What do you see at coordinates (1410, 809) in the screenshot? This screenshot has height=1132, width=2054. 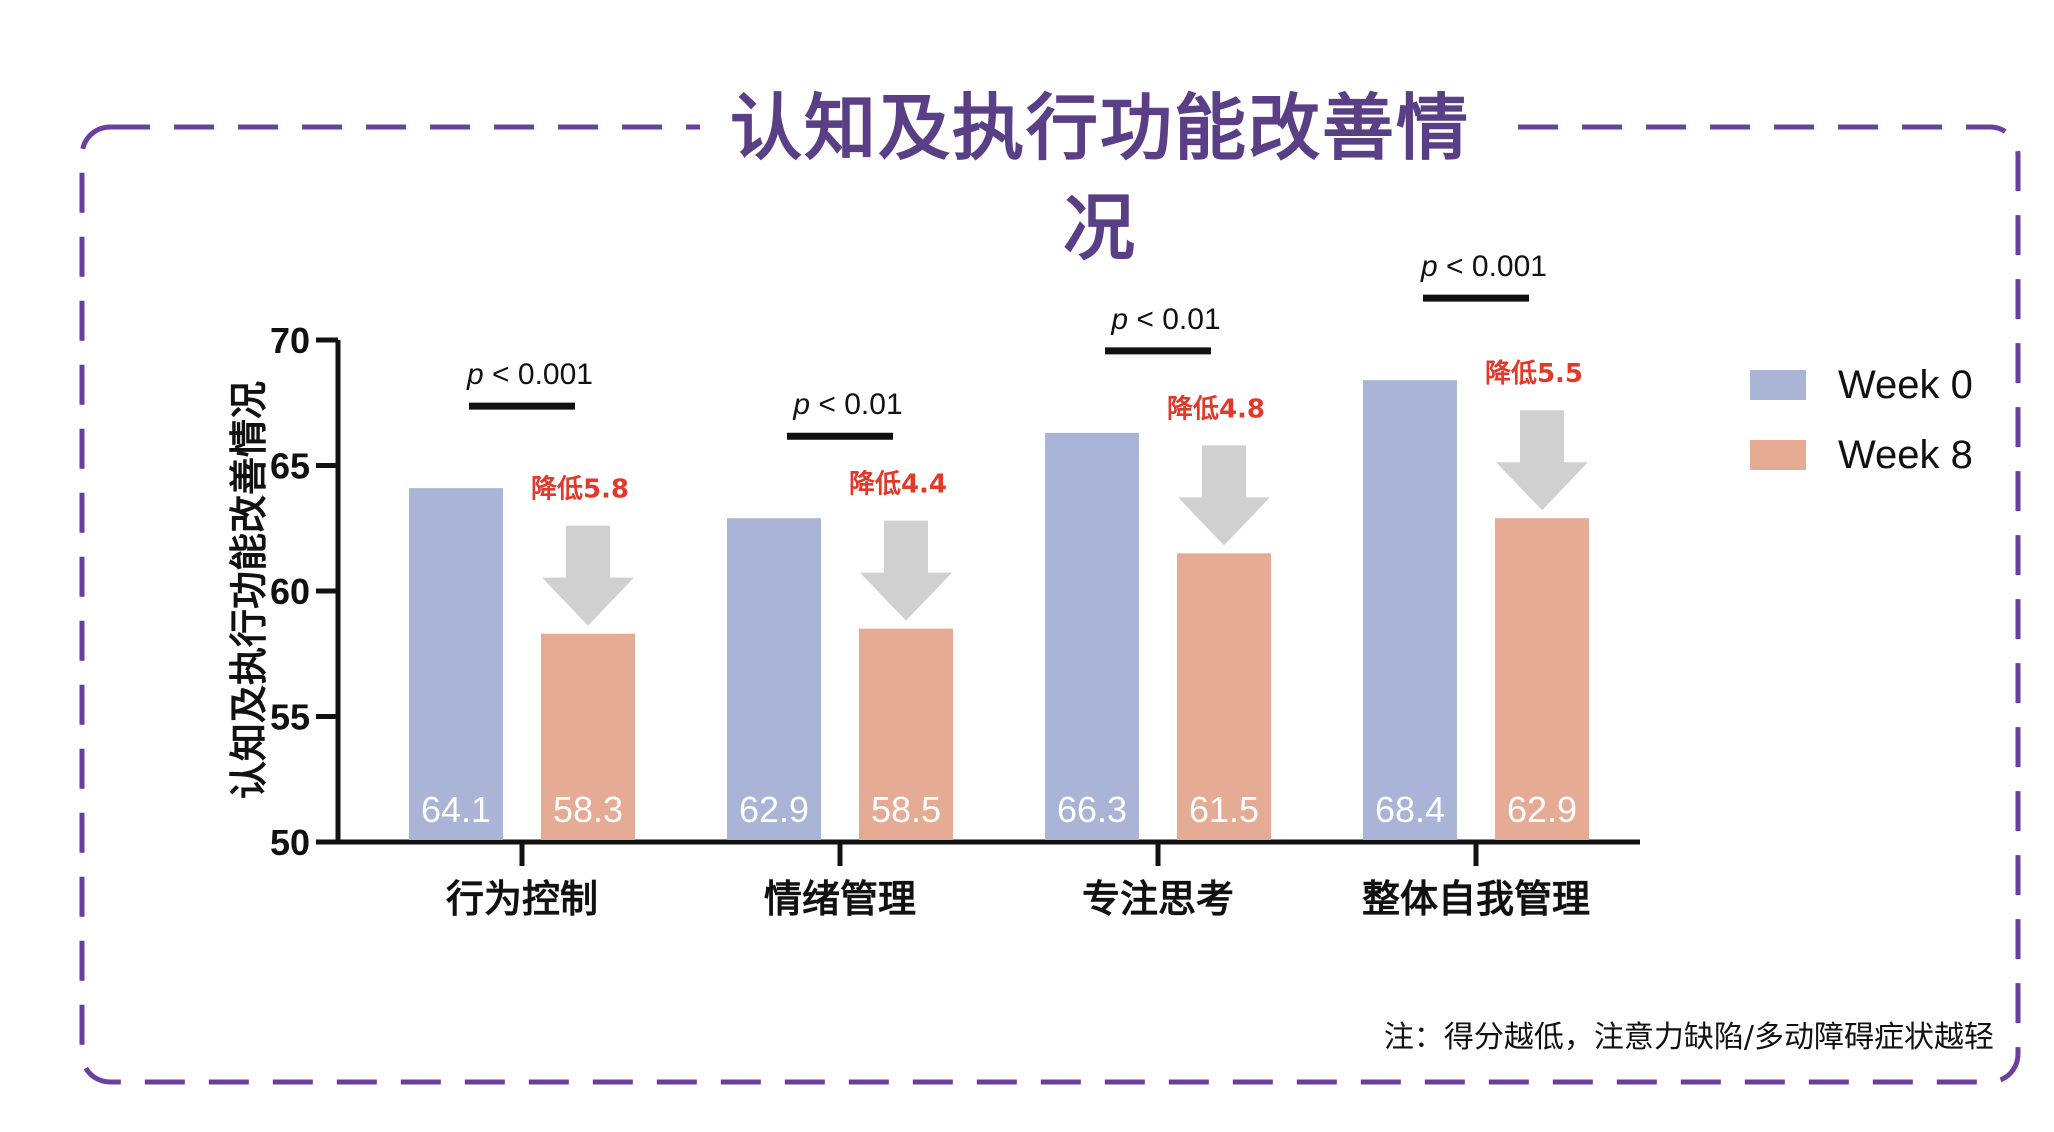 I see `data-label-week0: 68.4` at bounding box center [1410, 809].